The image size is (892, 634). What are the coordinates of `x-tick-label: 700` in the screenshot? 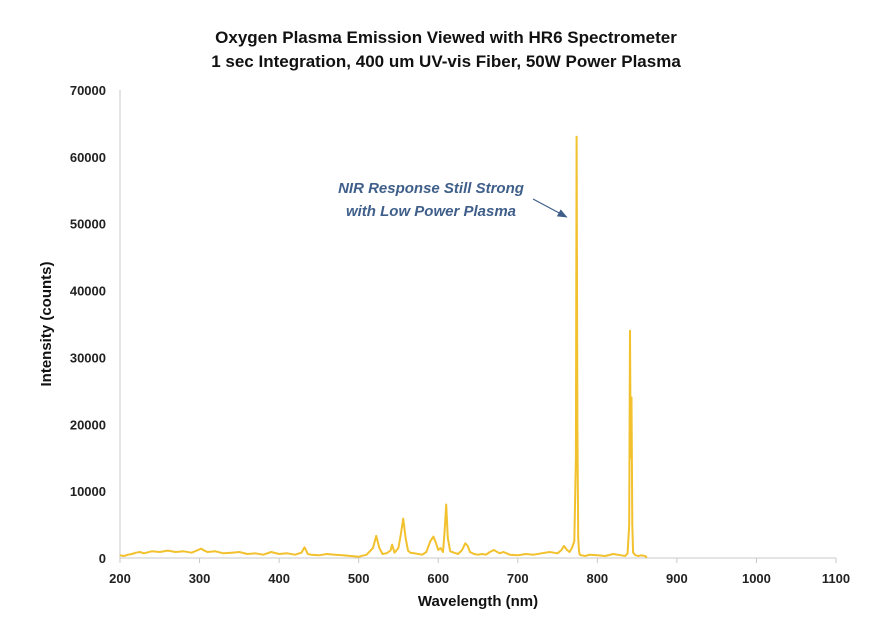 It's located at (518, 578).